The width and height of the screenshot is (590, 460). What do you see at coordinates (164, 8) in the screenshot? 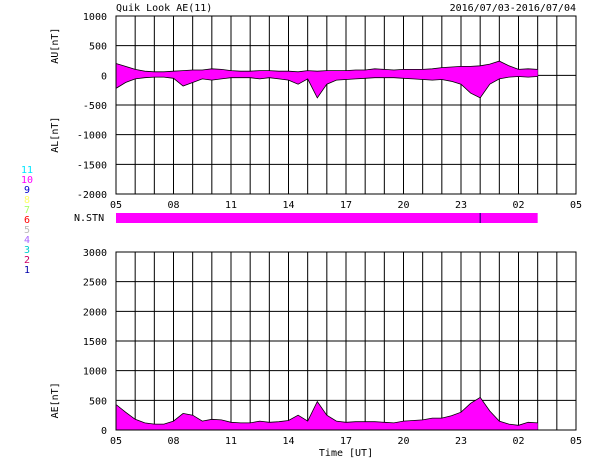
I see `chart-title: Quik Look AE(11)` at bounding box center [164, 8].